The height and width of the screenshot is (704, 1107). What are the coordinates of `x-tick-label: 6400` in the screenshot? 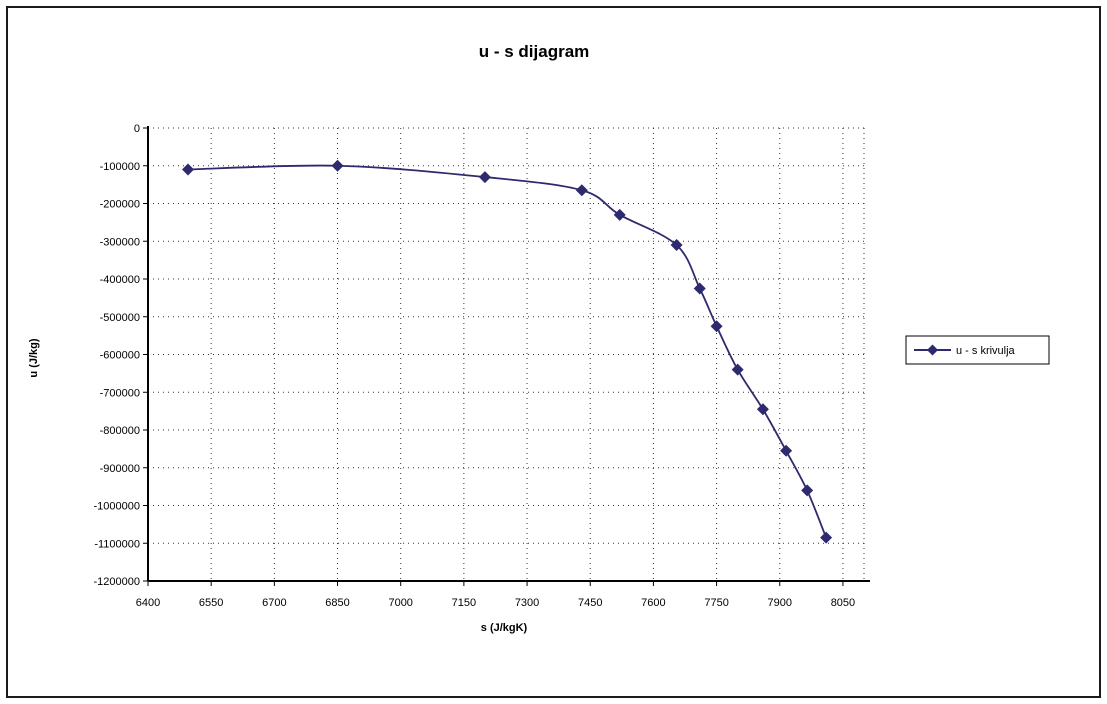 It's located at (148, 603).